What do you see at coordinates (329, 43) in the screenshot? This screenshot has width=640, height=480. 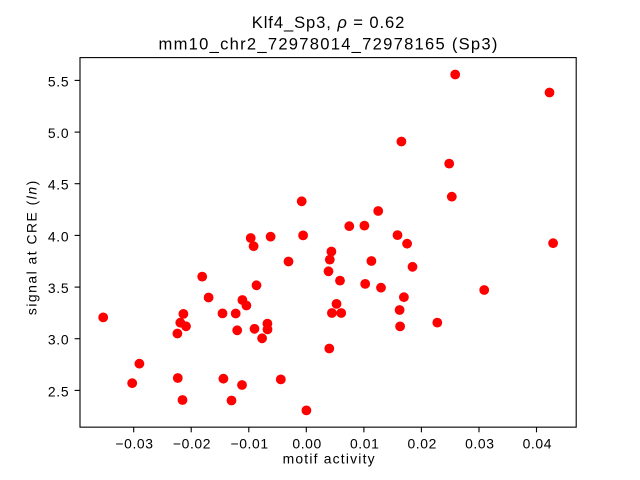 I see `svg-text:mm10_chr2_72978014_72978165 (S: mm10_chr2_72978014_72978165 (Sp3)` at bounding box center [329, 43].